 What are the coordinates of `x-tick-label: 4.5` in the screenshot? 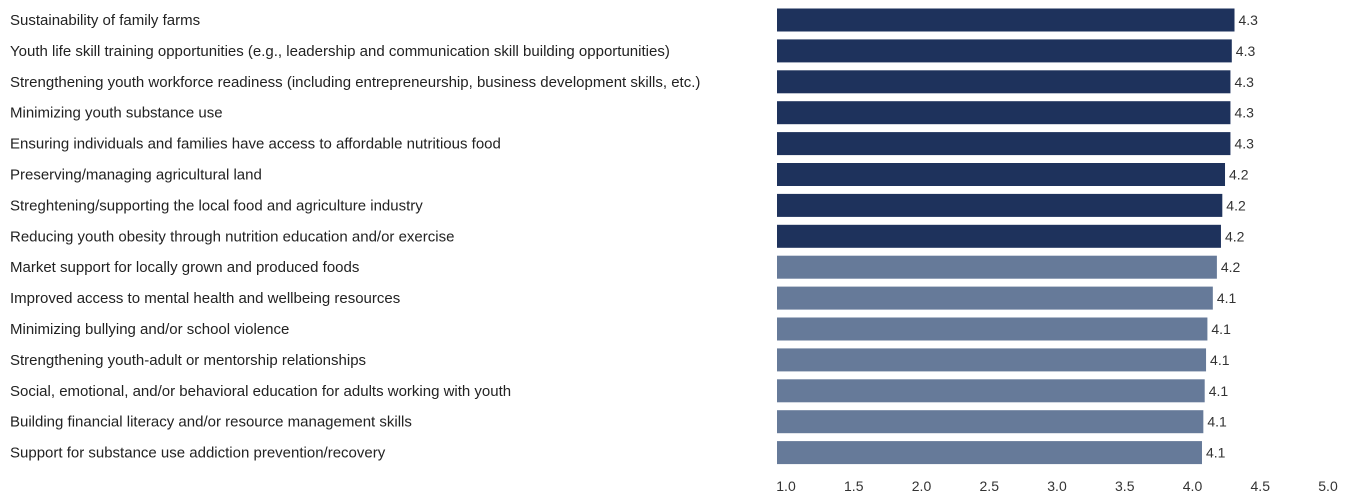 It's located at (1261, 486).